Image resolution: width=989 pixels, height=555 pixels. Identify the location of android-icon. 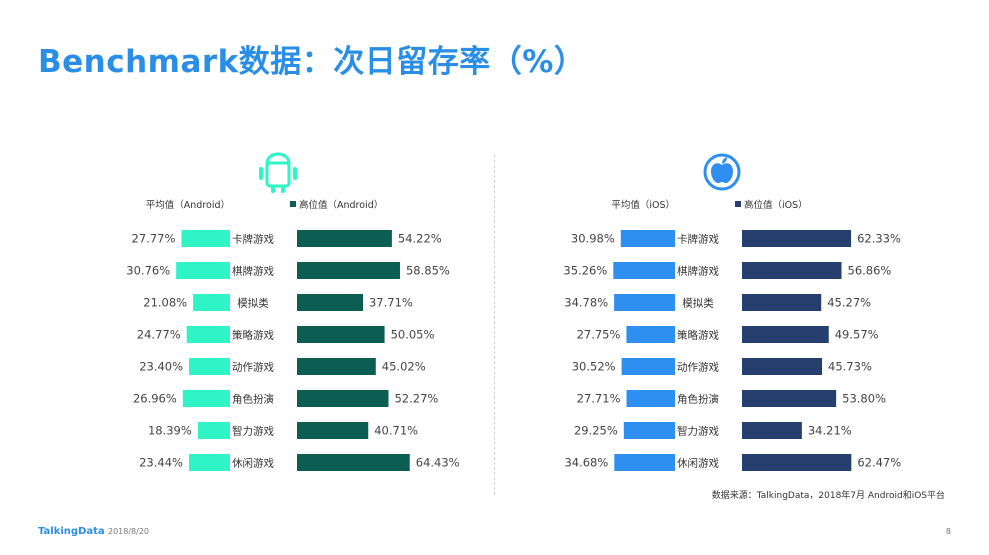
(278, 172).